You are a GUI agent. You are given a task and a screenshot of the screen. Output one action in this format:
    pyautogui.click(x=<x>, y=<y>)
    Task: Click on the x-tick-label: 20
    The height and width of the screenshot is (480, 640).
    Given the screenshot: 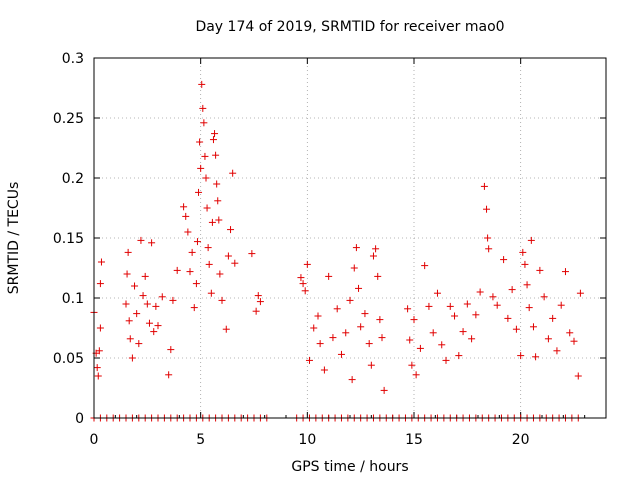 What is the action you would take?
    pyautogui.click(x=521, y=440)
    